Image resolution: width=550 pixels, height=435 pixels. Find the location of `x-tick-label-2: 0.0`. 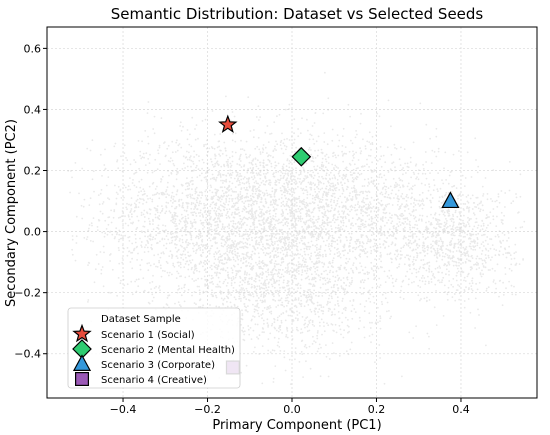

x-tick-label-2: 0.0 is located at coordinates (292, 409).